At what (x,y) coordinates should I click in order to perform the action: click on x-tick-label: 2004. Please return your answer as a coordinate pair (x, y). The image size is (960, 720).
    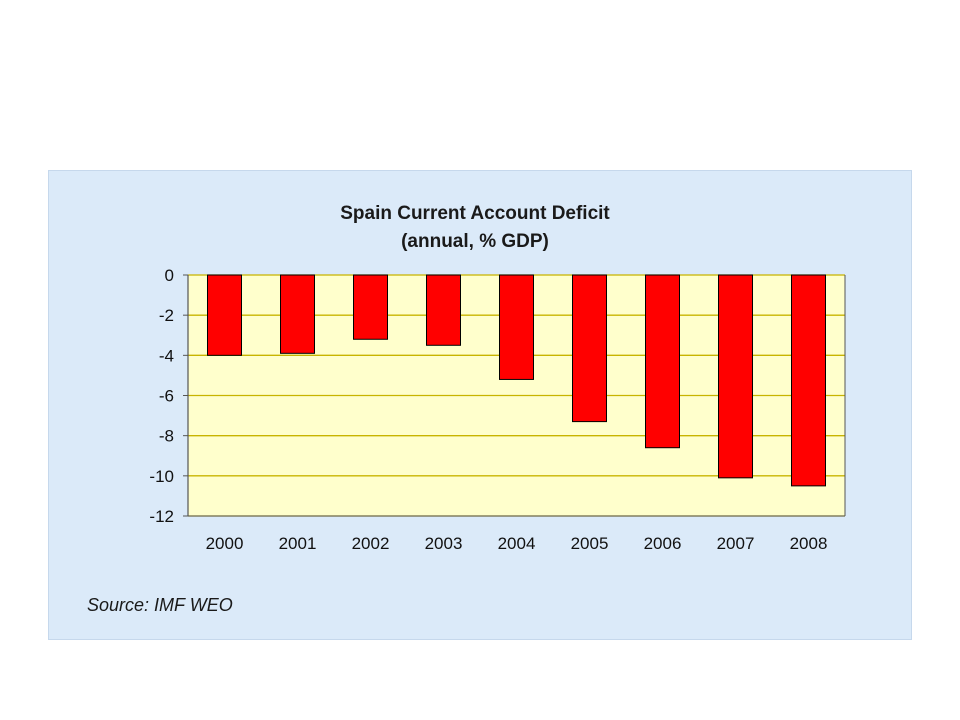
    Looking at the image, I should click on (517, 543).